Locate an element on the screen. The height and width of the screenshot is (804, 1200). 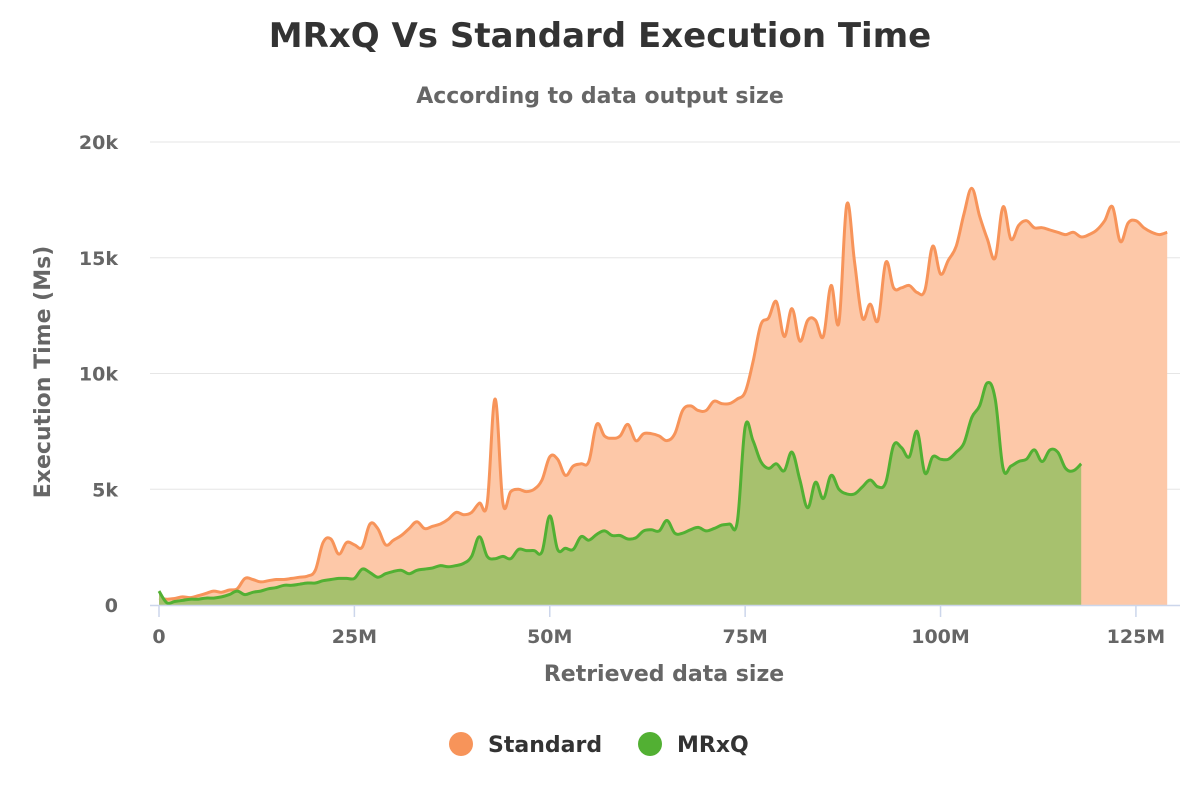
x-tick-label: 25M is located at coordinates (354, 637).